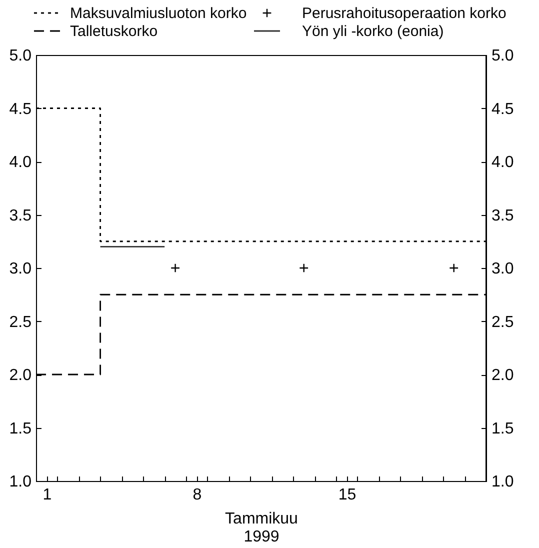 This screenshot has width=539, height=548. What do you see at coordinates (373, 31) in the screenshot?
I see `legend-label: Yön yli -korko (eonia)` at bounding box center [373, 31].